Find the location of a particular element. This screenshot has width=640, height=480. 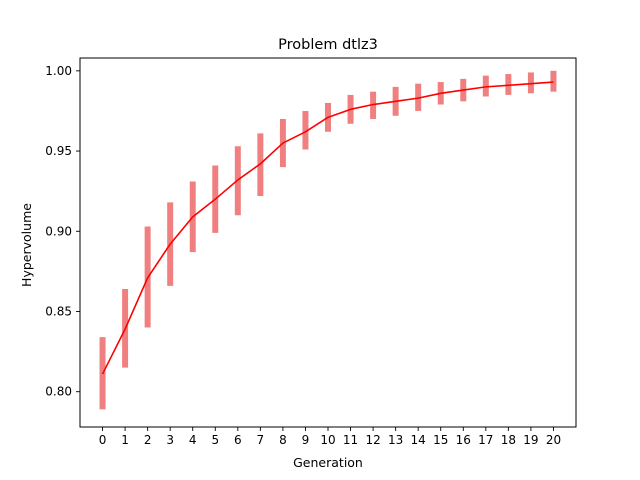

x-tick-label: 12 is located at coordinates (372, 440).